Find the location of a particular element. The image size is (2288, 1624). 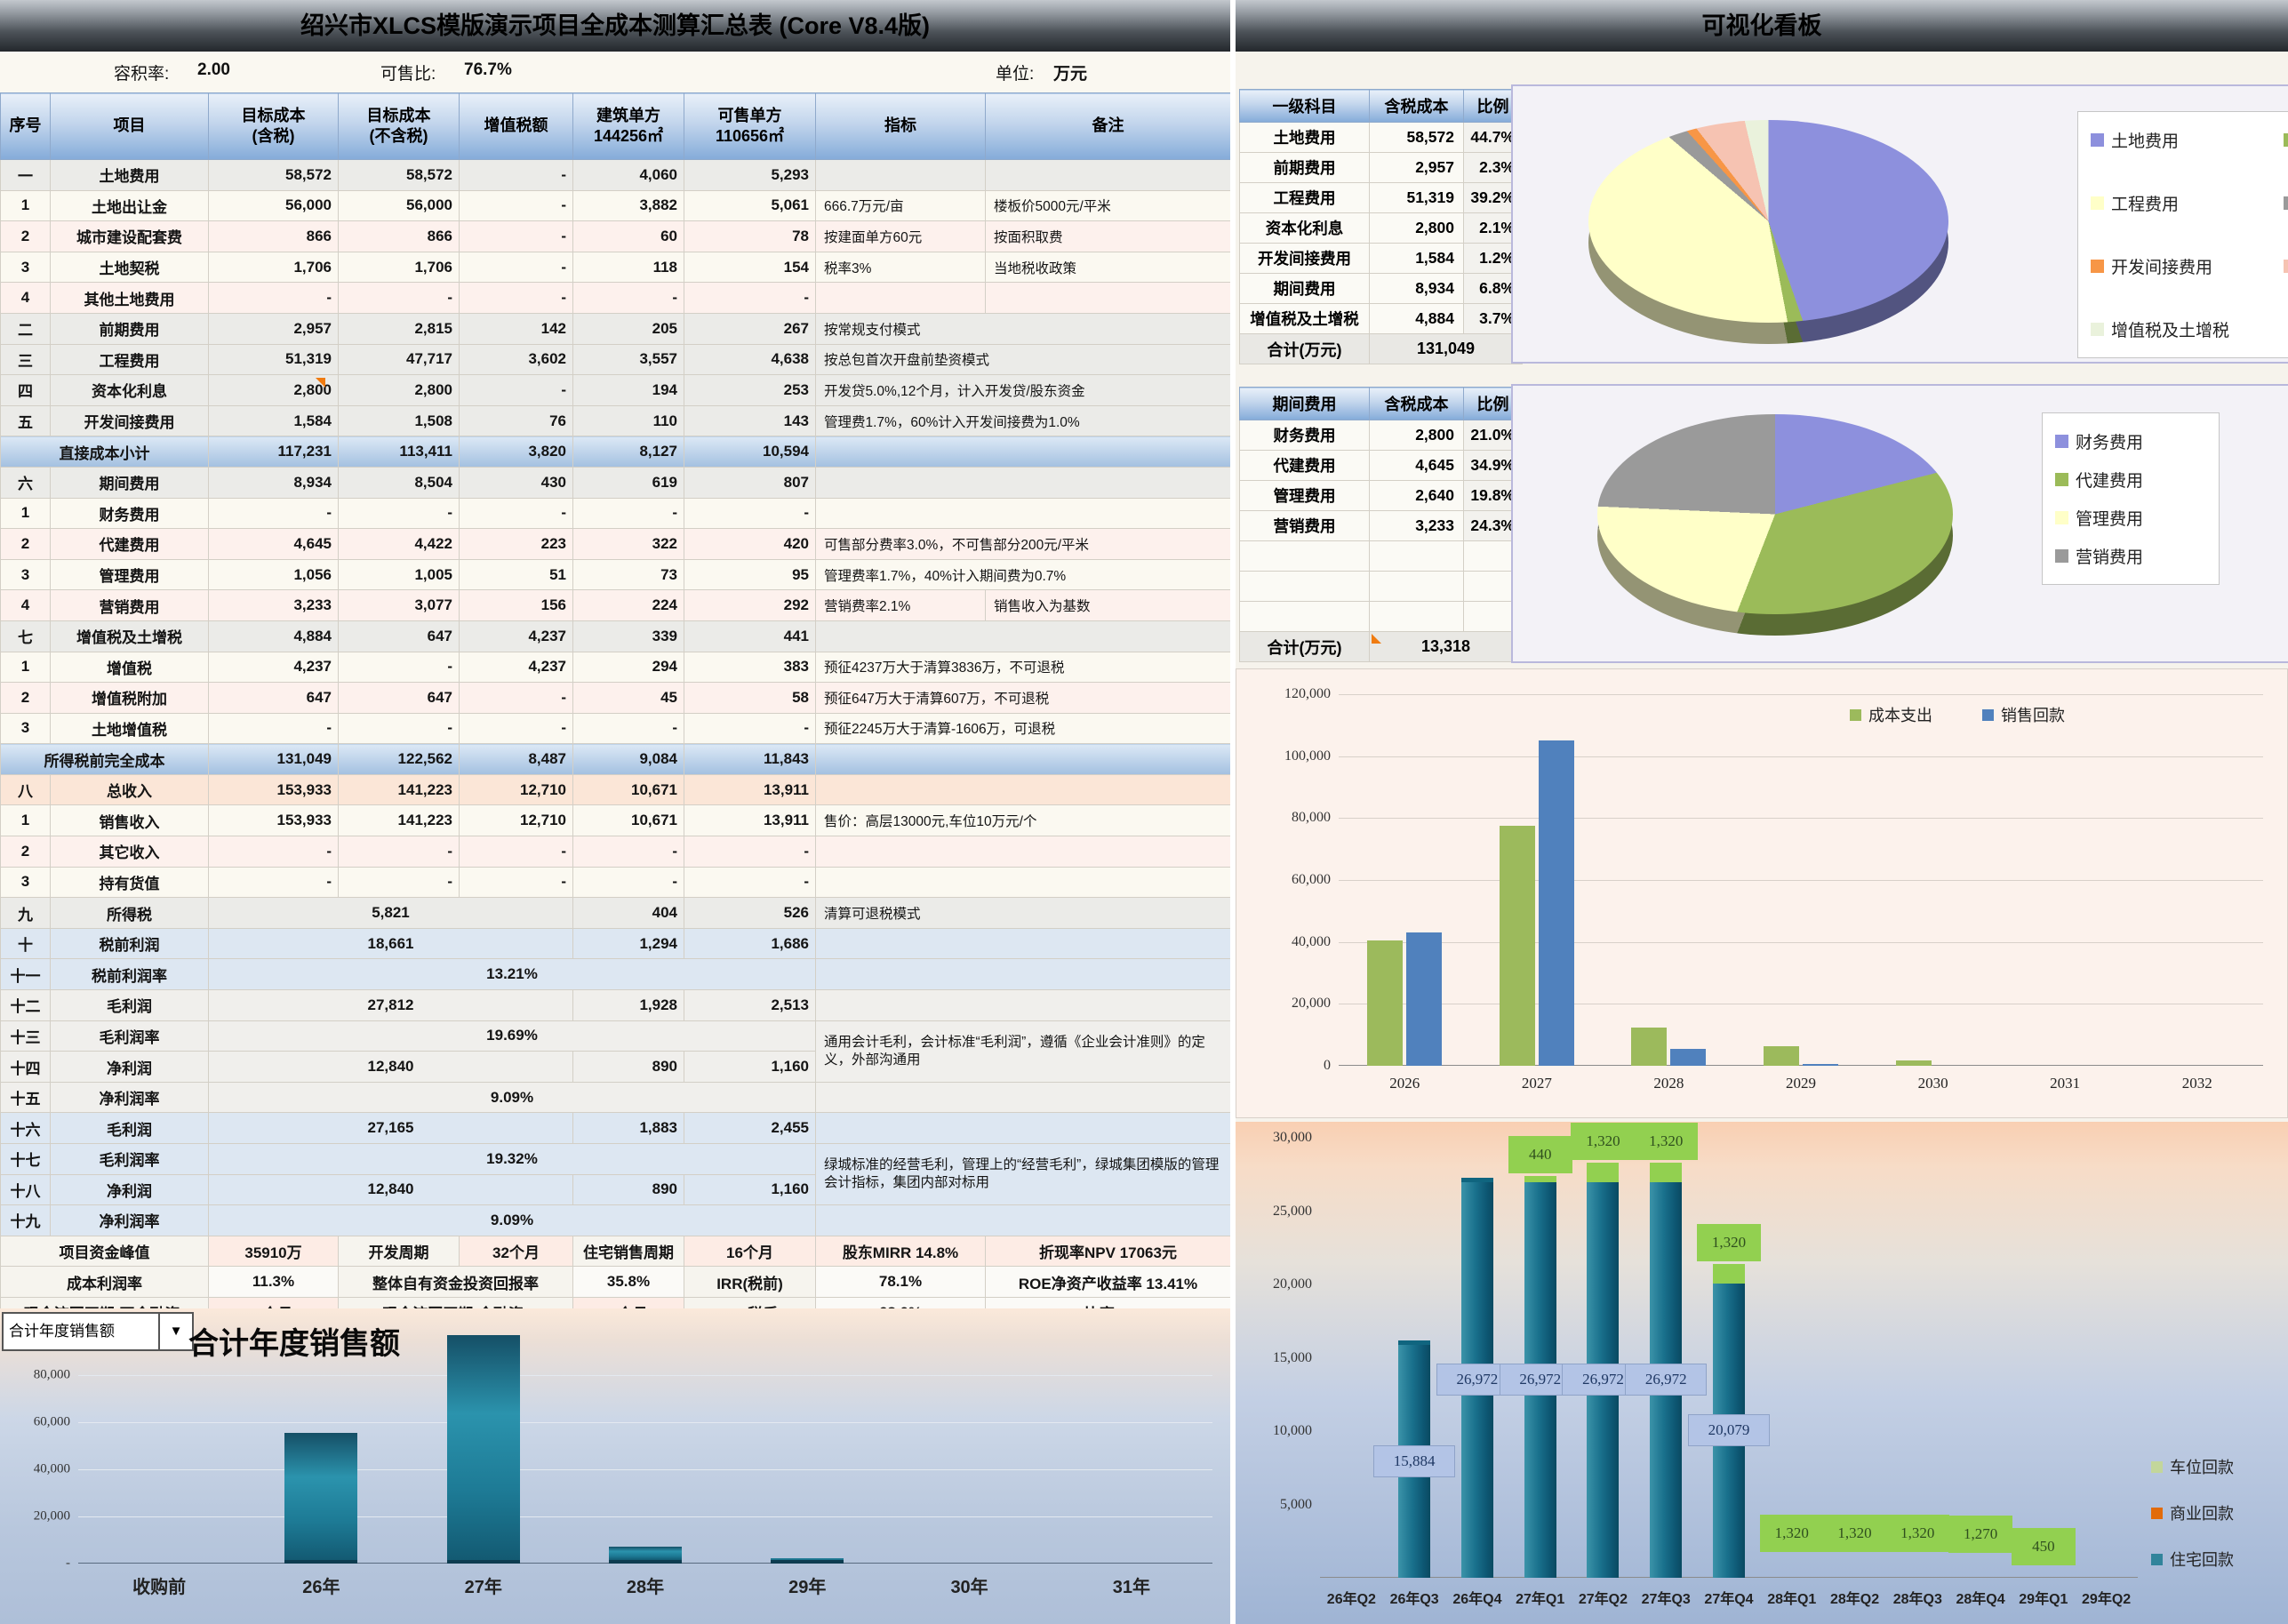

table-cell: 3,820 is located at coordinates (516, 452).